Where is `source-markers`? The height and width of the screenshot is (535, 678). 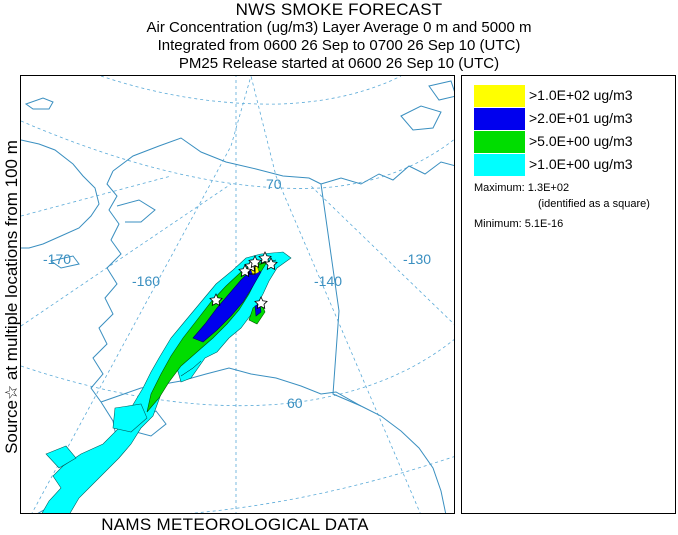 source-markers is located at coordinates (243, 280).